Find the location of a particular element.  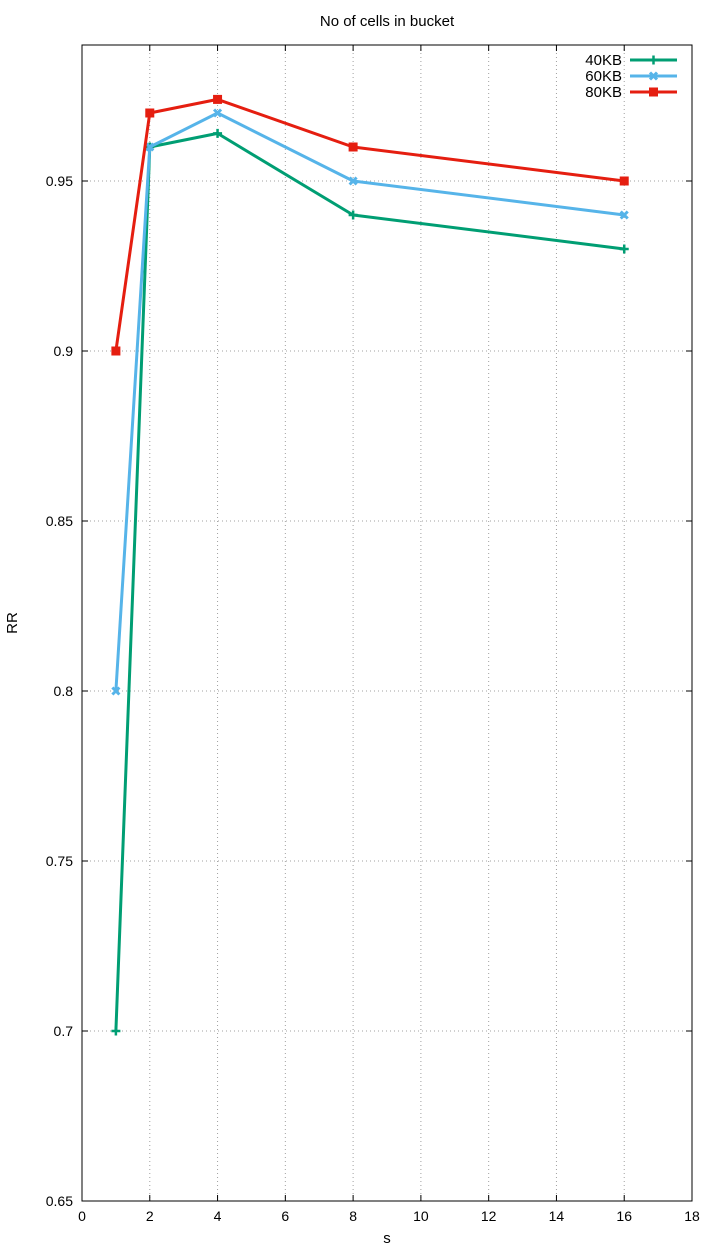

x-tick-label: 16 is located at coordinates (624, 1216).